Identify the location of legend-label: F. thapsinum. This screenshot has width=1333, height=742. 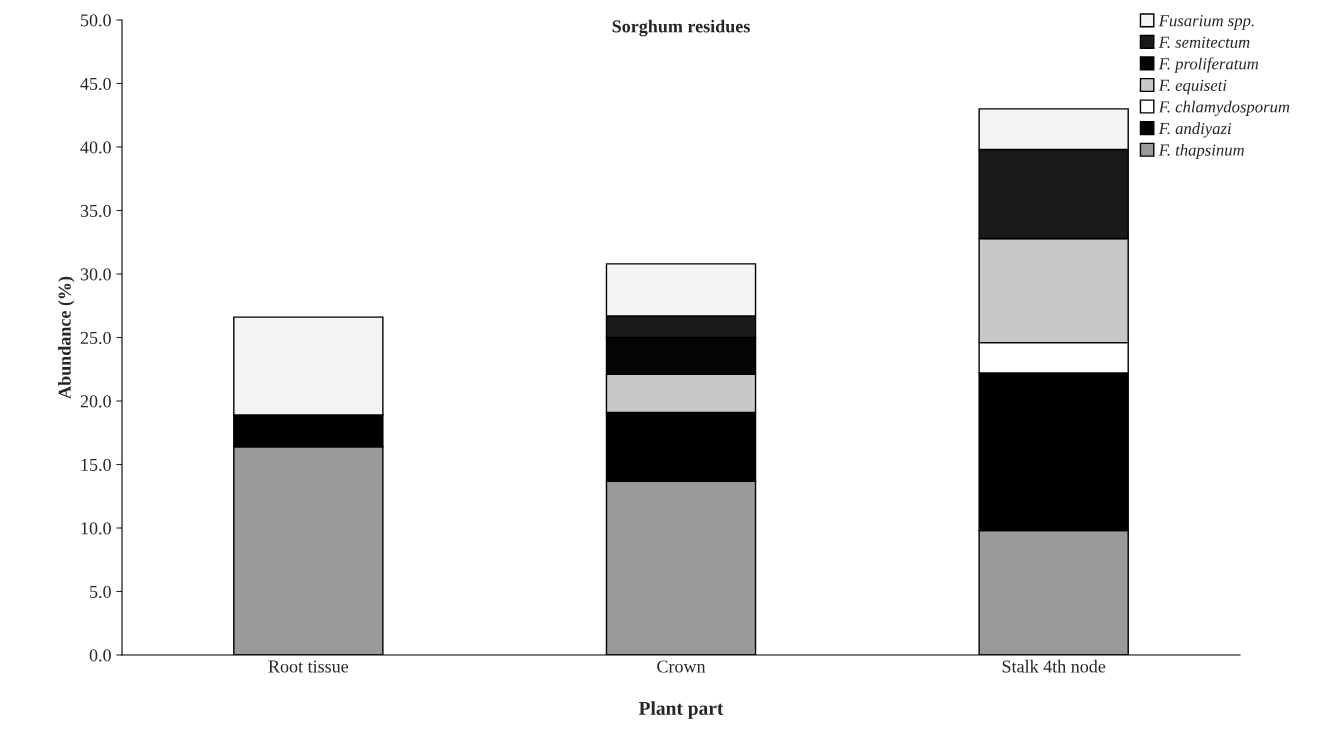
(1201, 151).